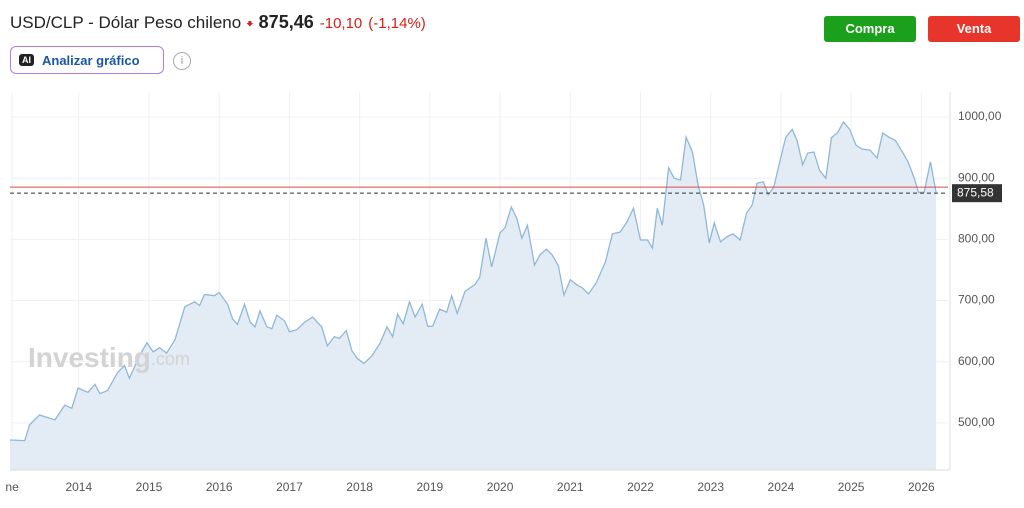 The image size is (1024, 508). I want to click on y-tick-label: 600,00, so click(976, 361).